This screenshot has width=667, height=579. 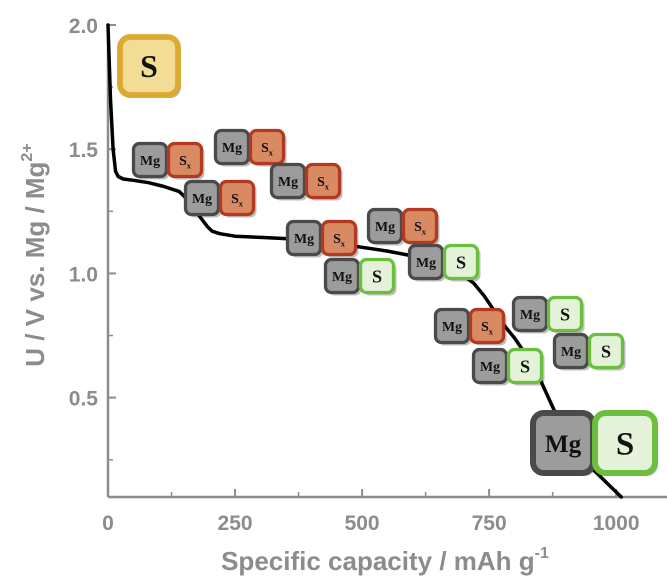 I want to click on mg-s-pair-3-right: S, so click(x=565, y=314).